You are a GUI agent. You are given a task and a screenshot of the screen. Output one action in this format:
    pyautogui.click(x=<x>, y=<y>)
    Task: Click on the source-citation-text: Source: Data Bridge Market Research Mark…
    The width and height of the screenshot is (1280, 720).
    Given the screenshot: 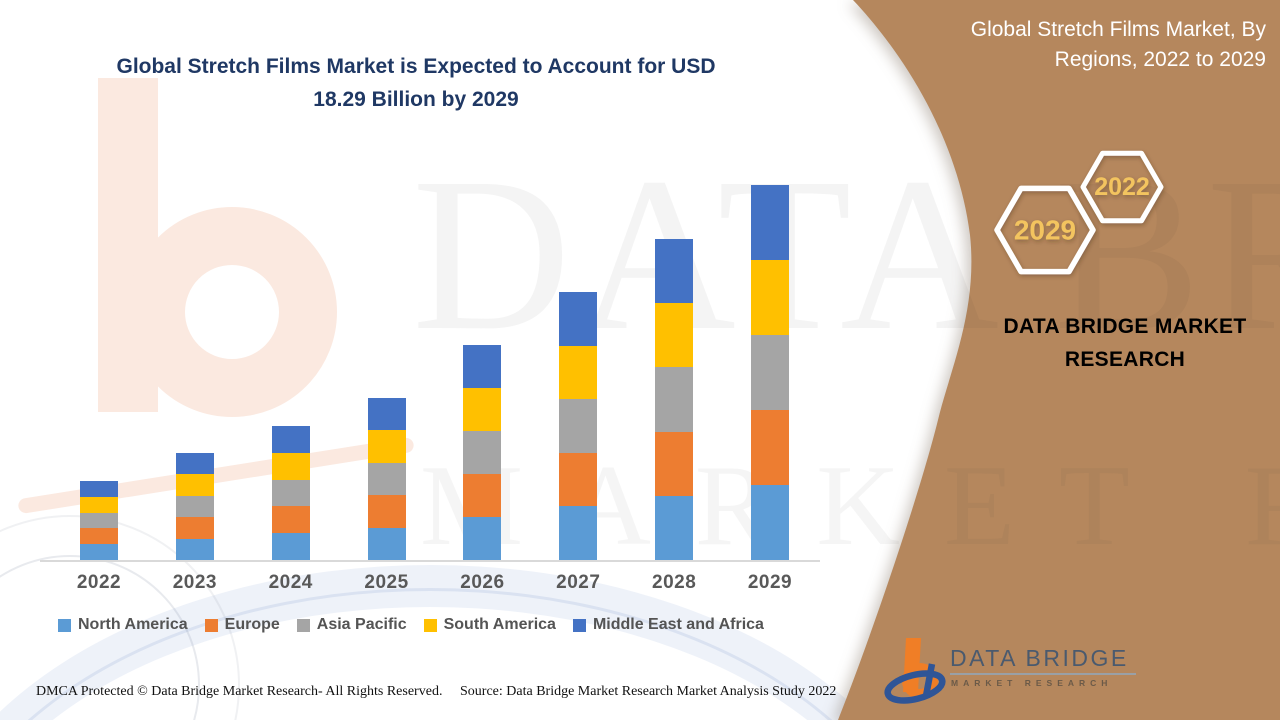 What is the action you would take?
    pyautogui.click(x=648, y=691)
    